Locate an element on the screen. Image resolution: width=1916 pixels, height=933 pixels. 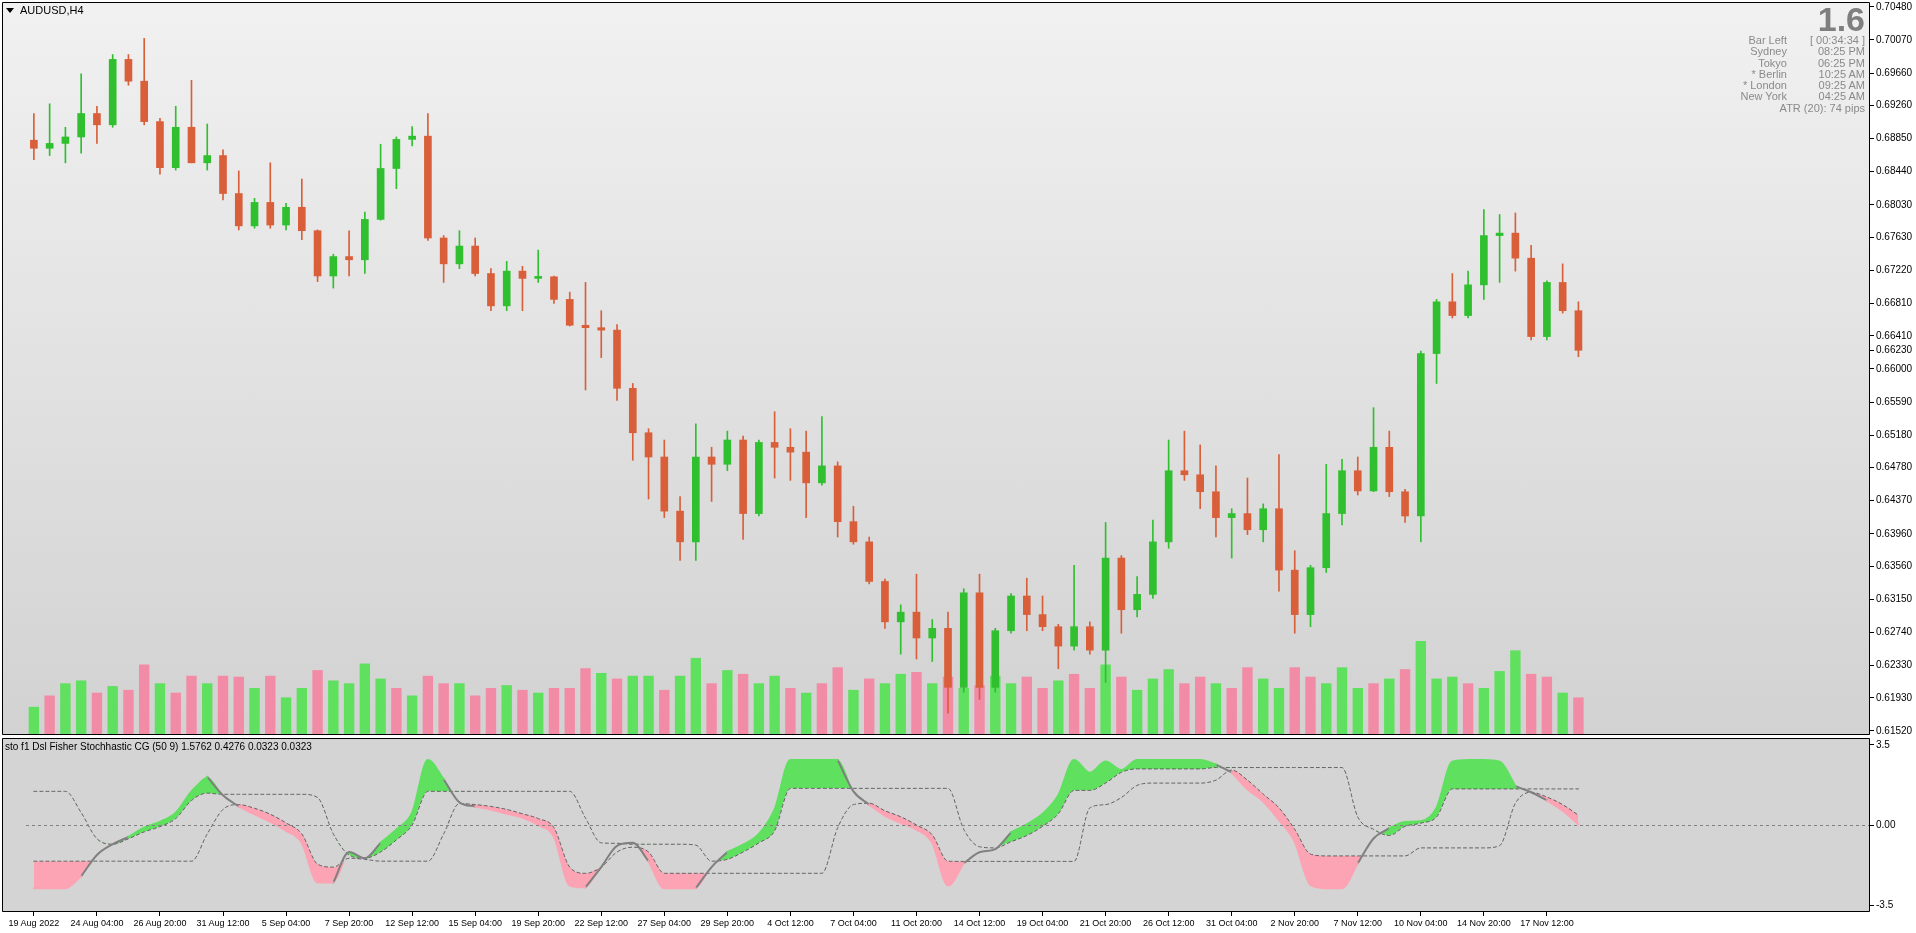
annotation: New York is located at coordinates (1763, 96).